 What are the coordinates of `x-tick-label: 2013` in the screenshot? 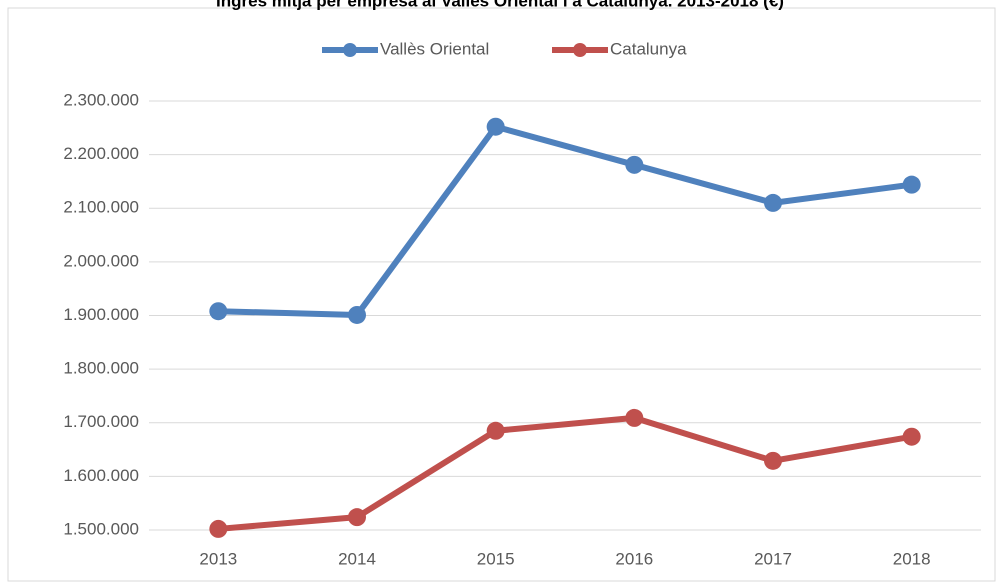 It's located at (218, 558).